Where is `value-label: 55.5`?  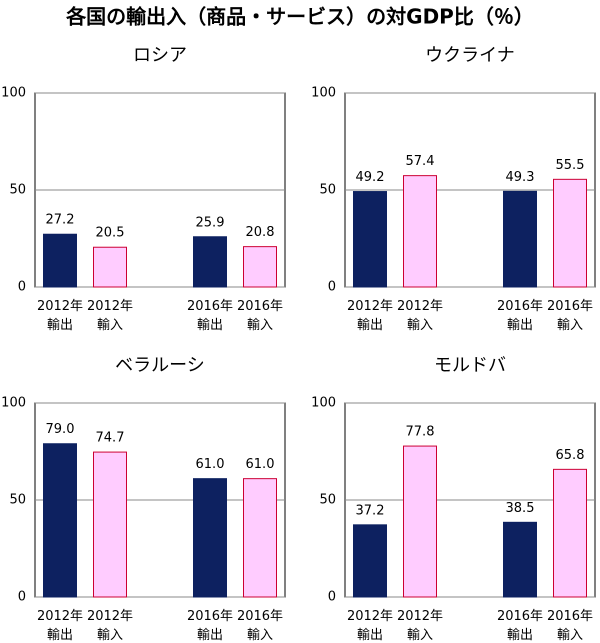
value-label: 55.5 is located at coordinates (570, 165).